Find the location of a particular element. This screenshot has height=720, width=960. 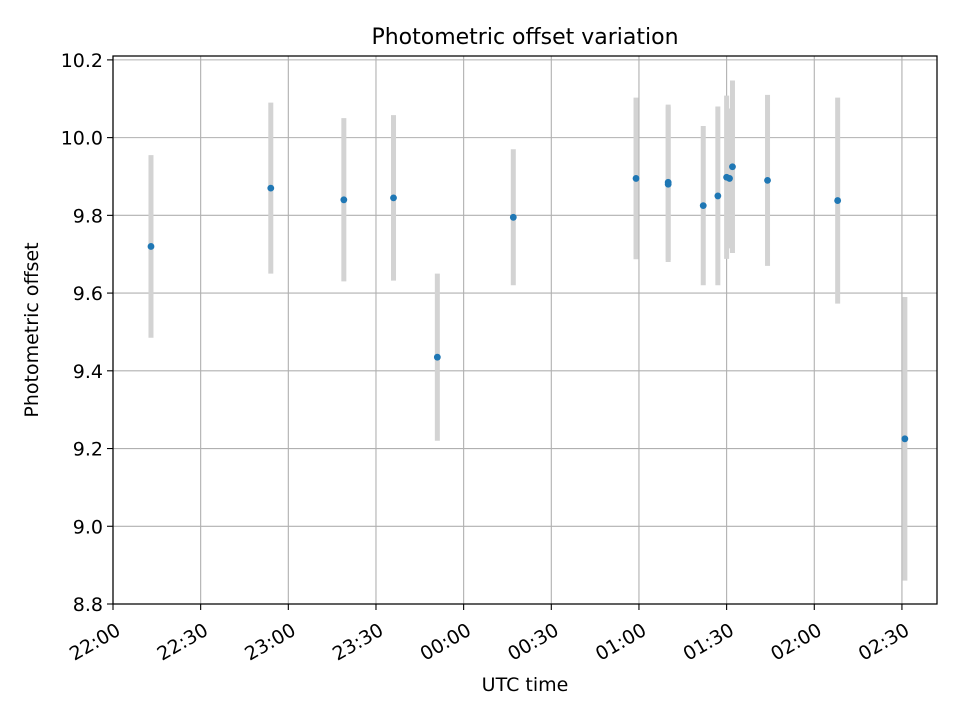

y-axis: 8.8 9.0 9.2 9.4 9.6 9.8 10.0 10.2 is located at coordinates (87, 333).